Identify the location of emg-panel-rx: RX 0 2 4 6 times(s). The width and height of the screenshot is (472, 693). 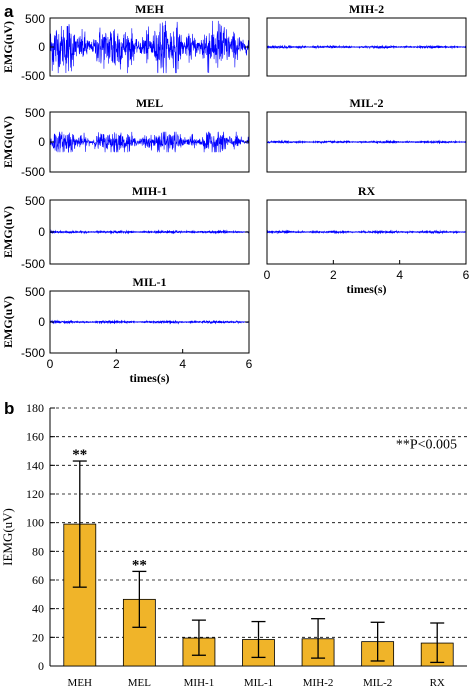
(367, 240).